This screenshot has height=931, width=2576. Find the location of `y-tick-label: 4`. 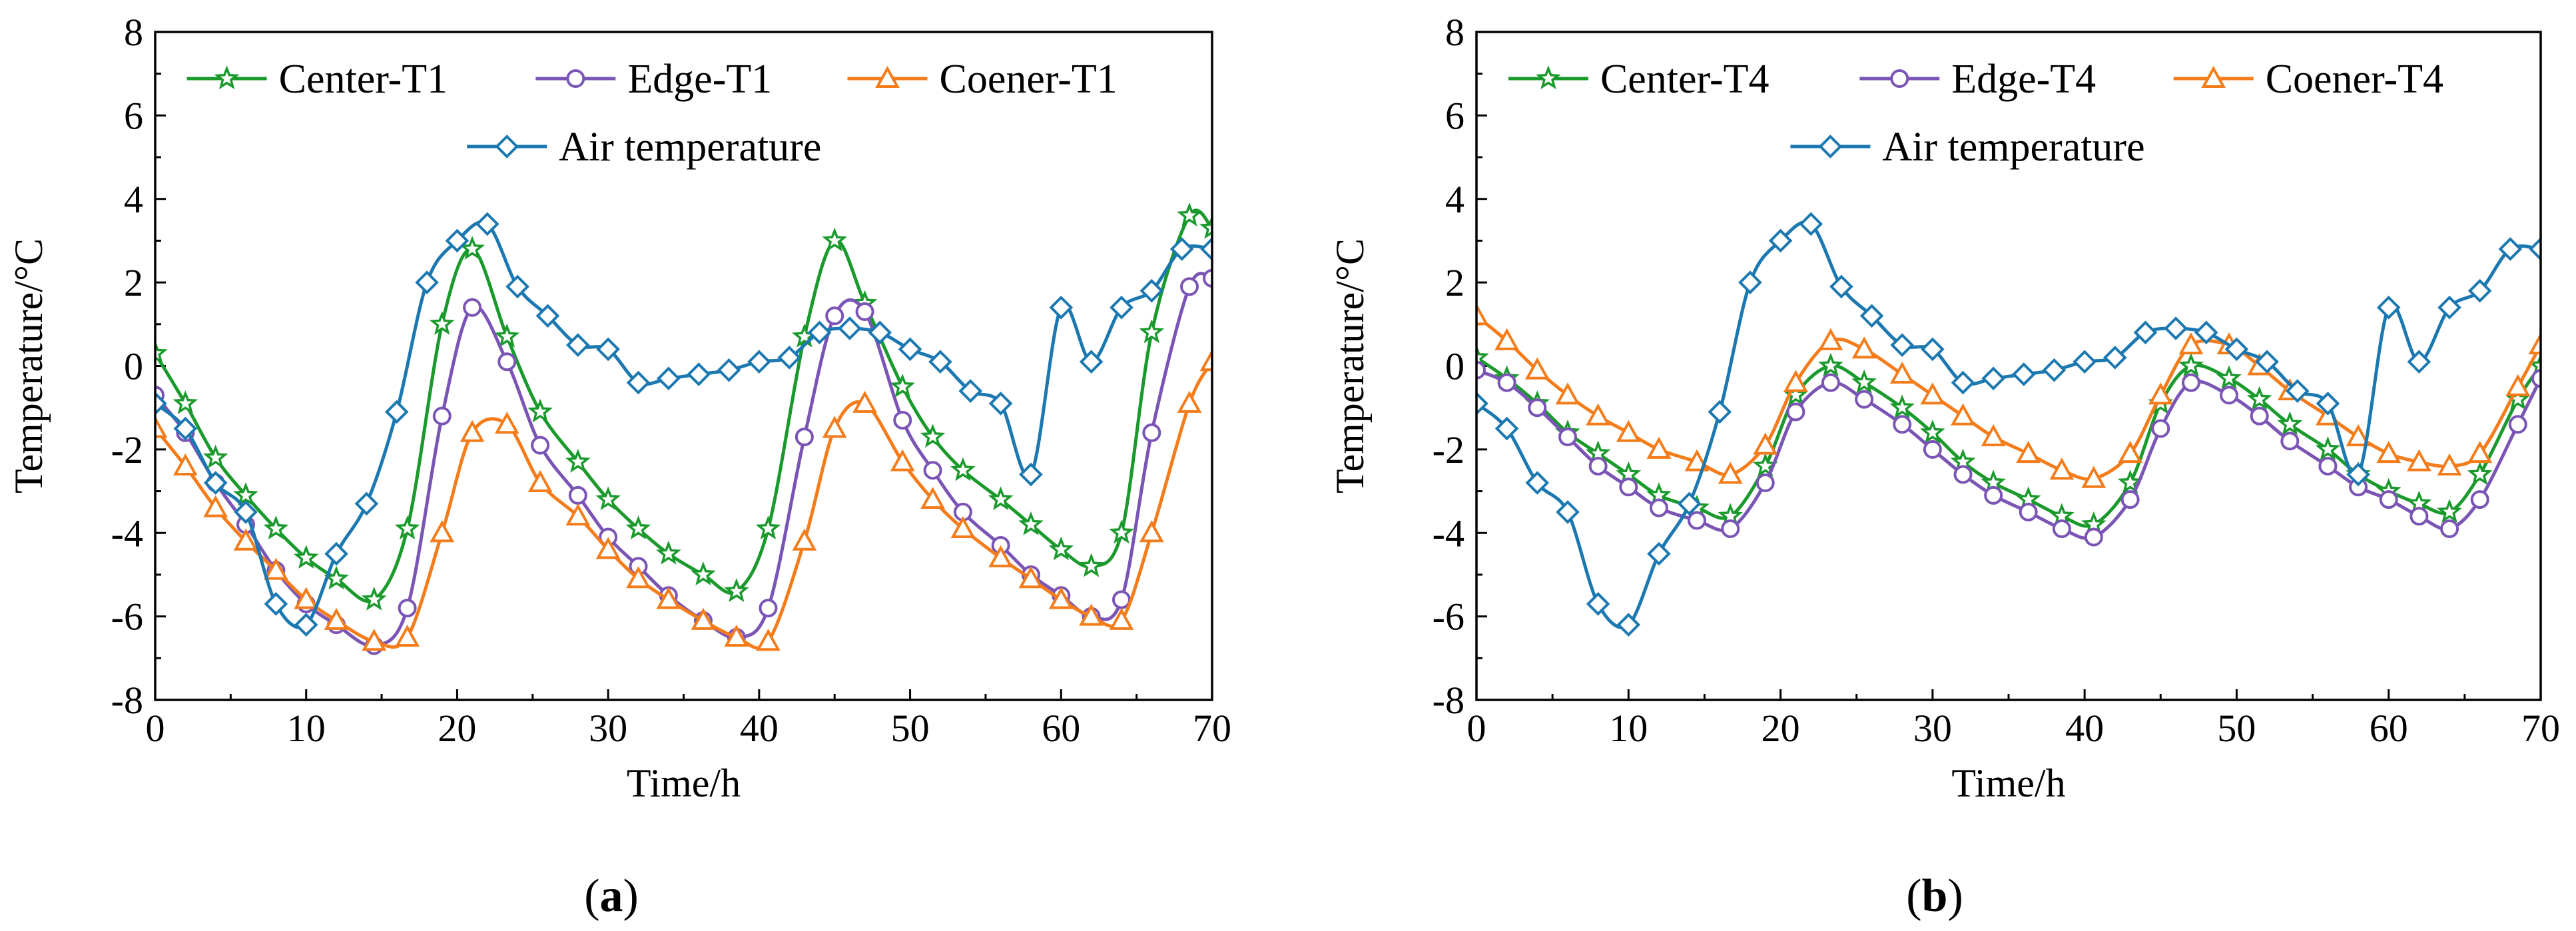

y-tick-label: 4 is located at coordinates (1454, 199).